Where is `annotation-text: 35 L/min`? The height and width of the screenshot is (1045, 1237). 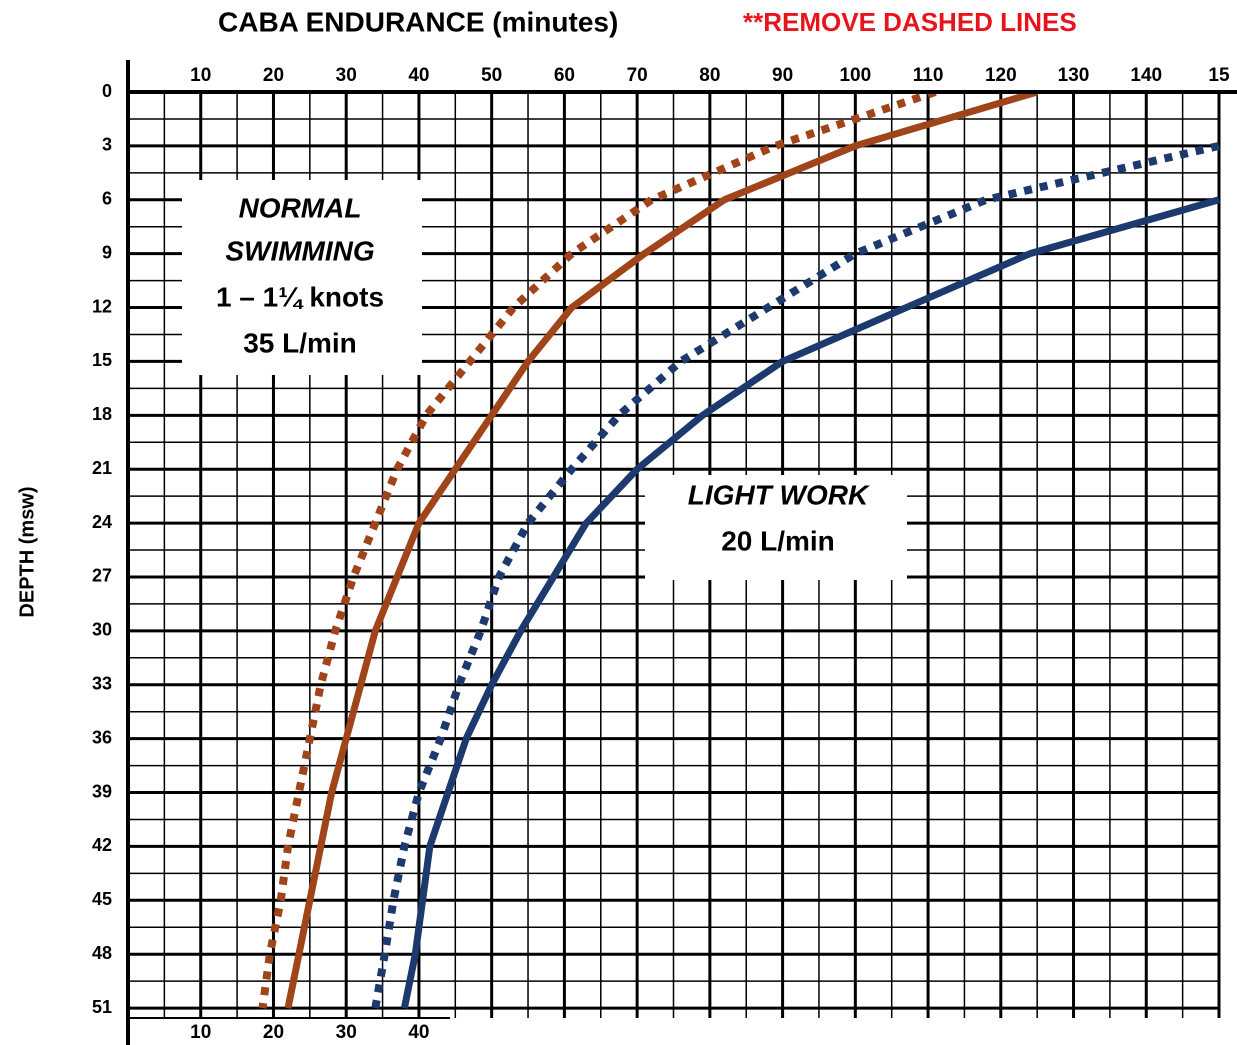 annotation-text: 35 L/min is located at coordinates (300, 342).